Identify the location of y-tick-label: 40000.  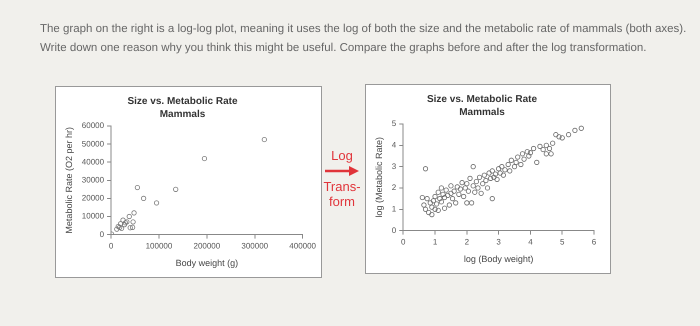
(93, 161).